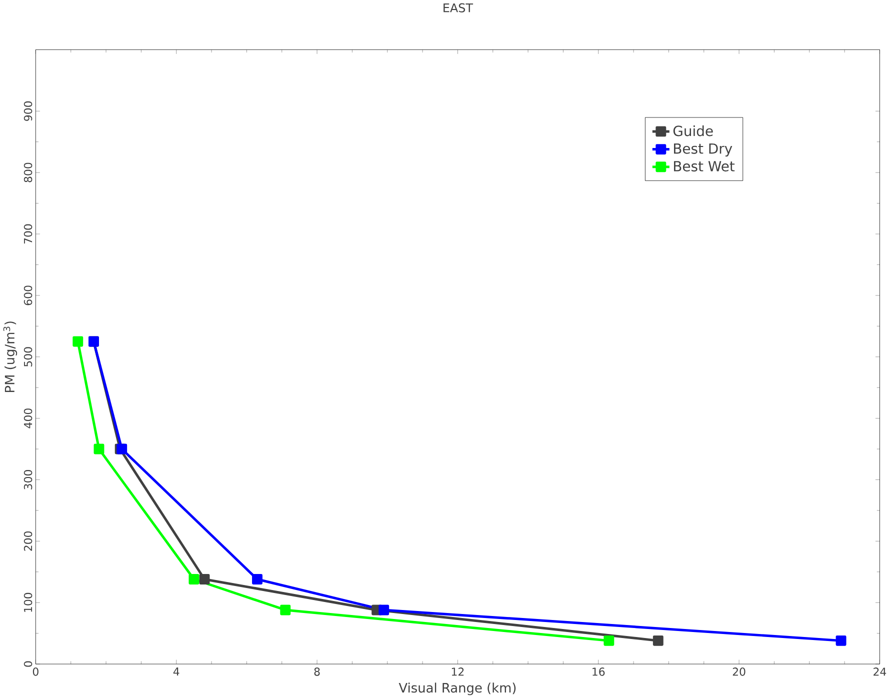 The image size is (890, 698). I want to click on x-tick-label: 12, so click(458, 671).